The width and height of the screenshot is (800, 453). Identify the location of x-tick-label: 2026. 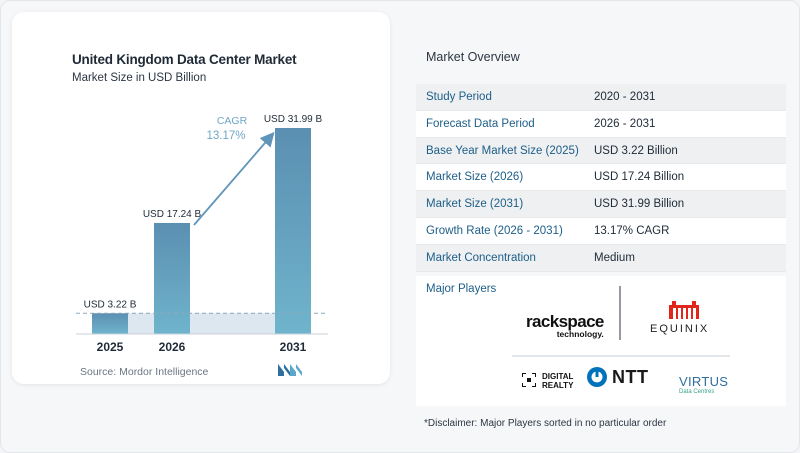
(172, 347).